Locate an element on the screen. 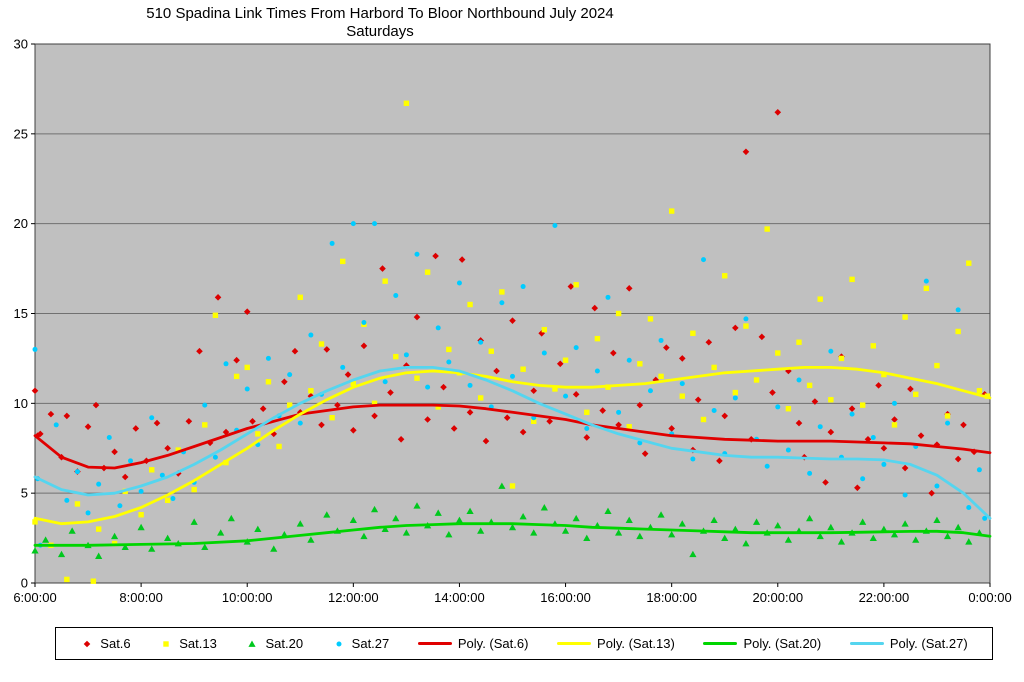 Image resolution: width=1024 pixels, height=682 pixels. square-legend-icon is located at coordinates (166, 643).